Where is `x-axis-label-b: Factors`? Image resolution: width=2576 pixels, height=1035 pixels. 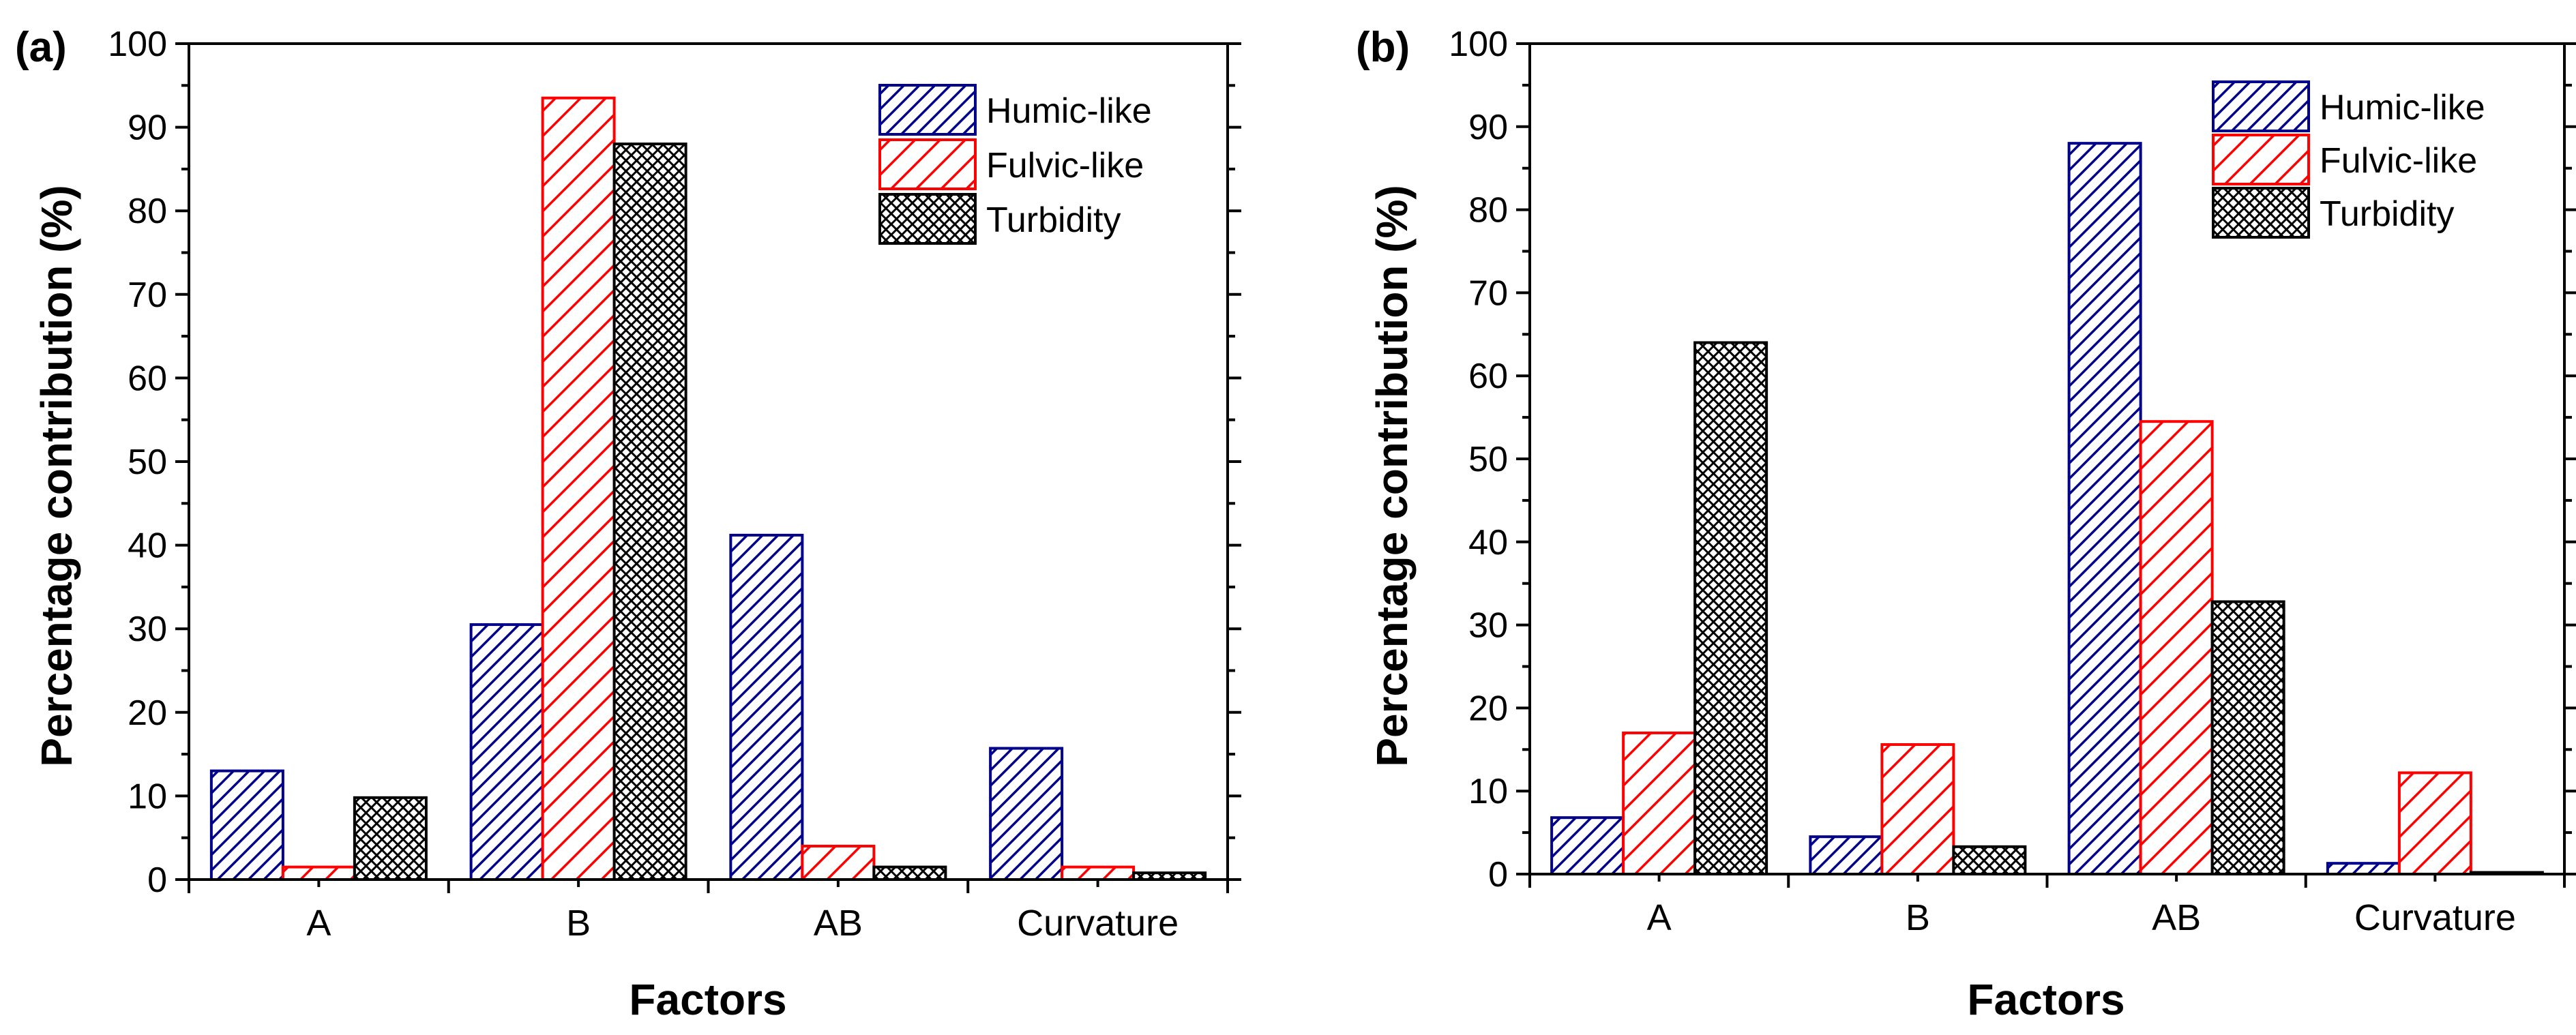
x-axis-label-b: Factors is located at coordinates (2046, 999).